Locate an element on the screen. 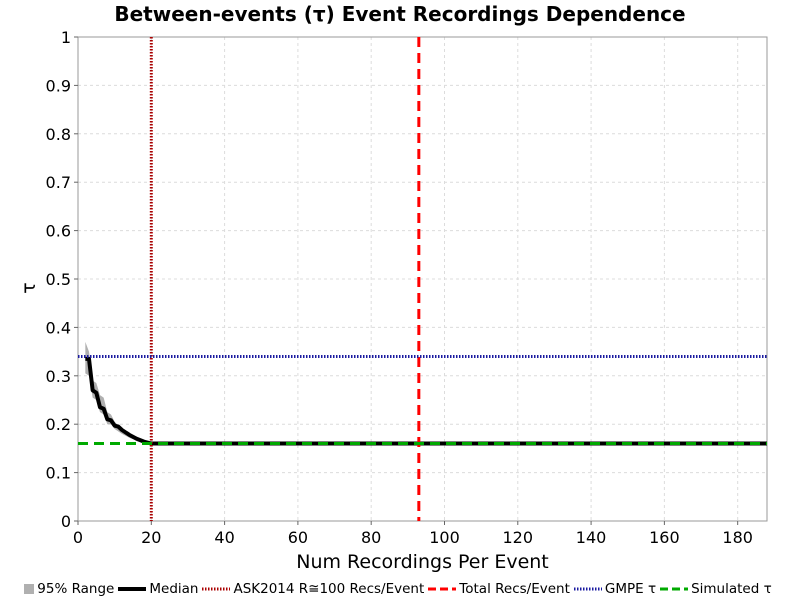 This screenshot has height=600, width=800. y-tick-label: 0 is located at coordinates (66, 521).